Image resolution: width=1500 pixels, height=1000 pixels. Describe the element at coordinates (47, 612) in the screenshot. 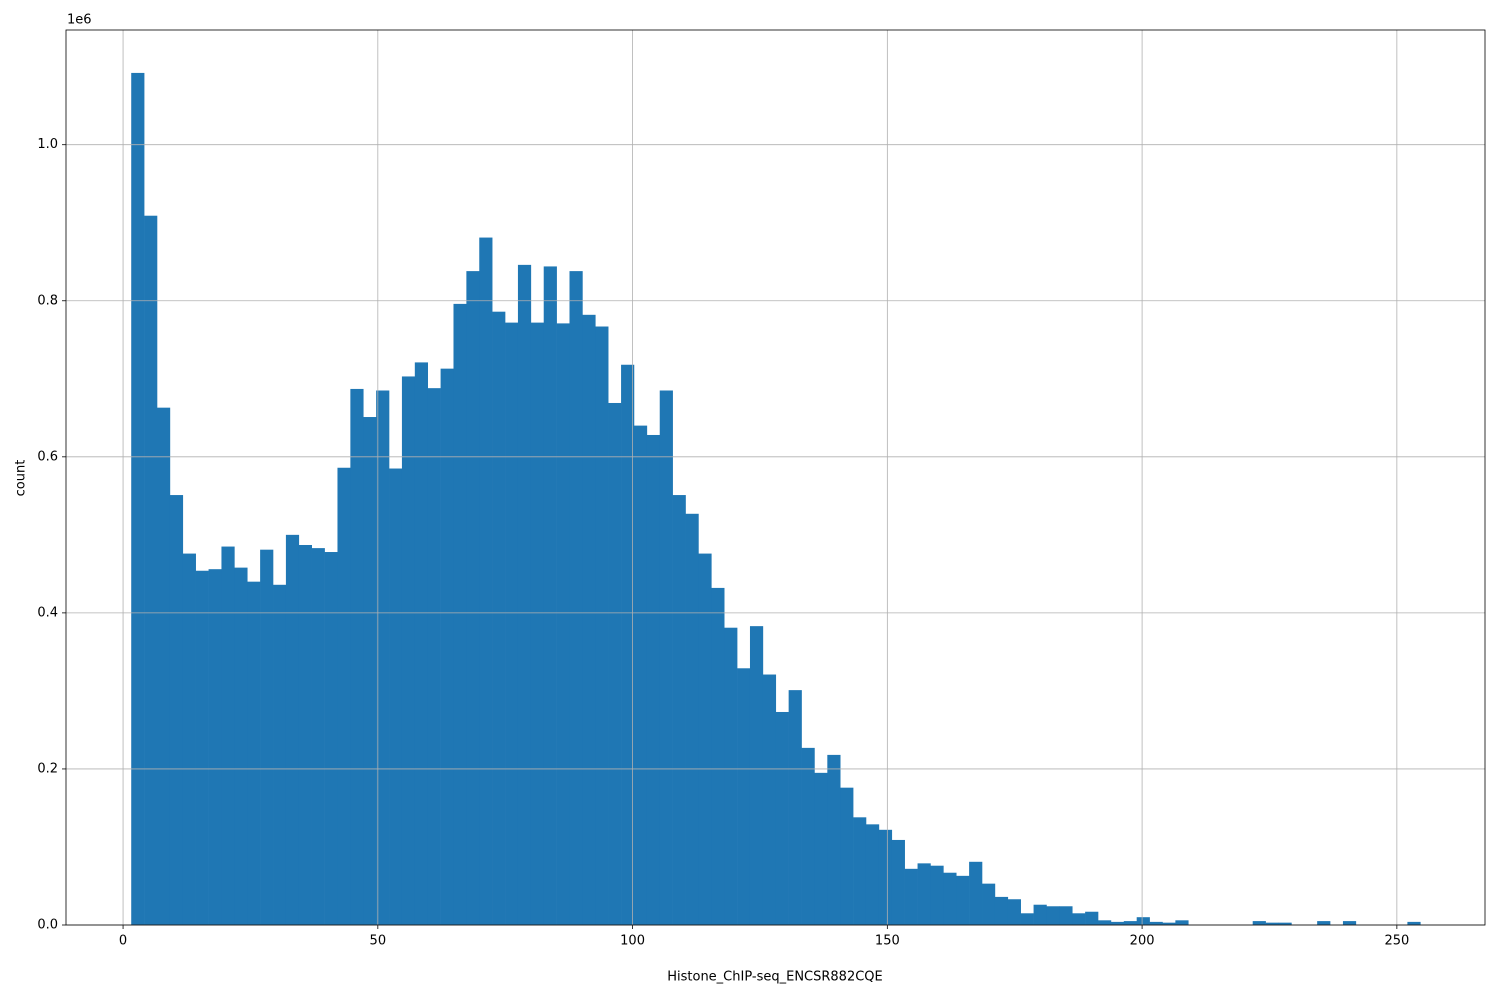

I see `y-tick-label: 0.4` at that location.